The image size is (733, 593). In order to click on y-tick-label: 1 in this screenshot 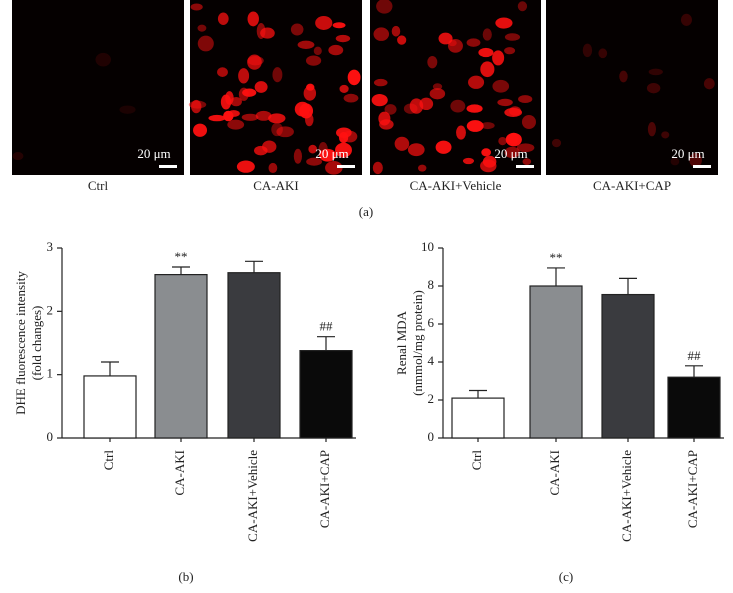, I will do `click(50, 373)`.